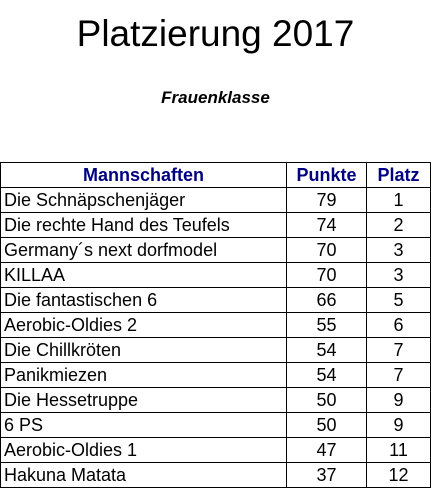  I want to click on team-name-cell: Aerobic-Oldies 2, so click(143, 325).